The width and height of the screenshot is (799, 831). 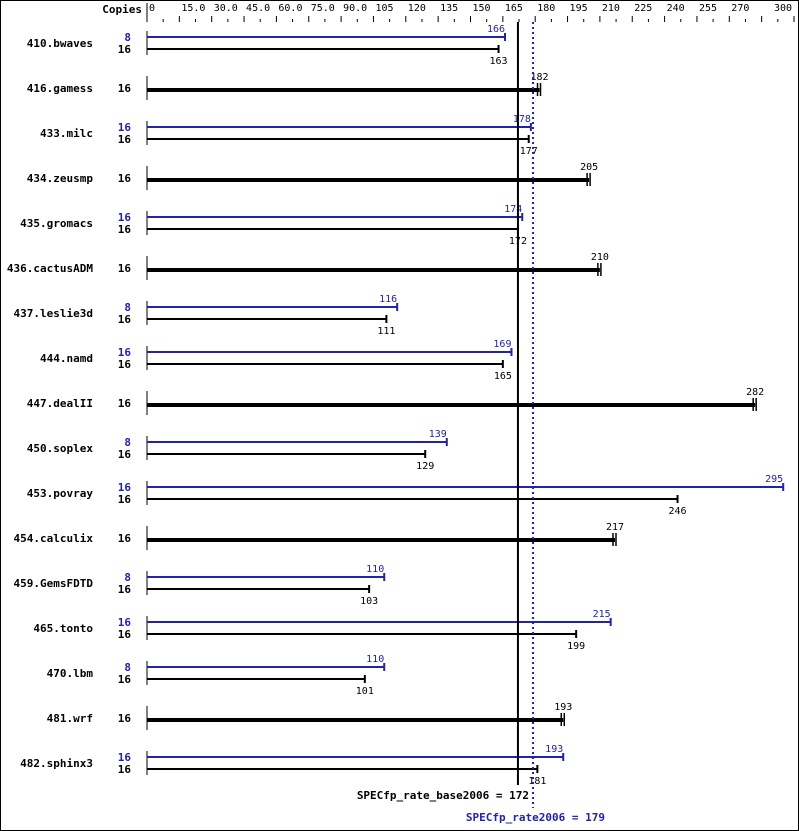 I want to click on peak-value-label: 193, so click(x=554, y=749).